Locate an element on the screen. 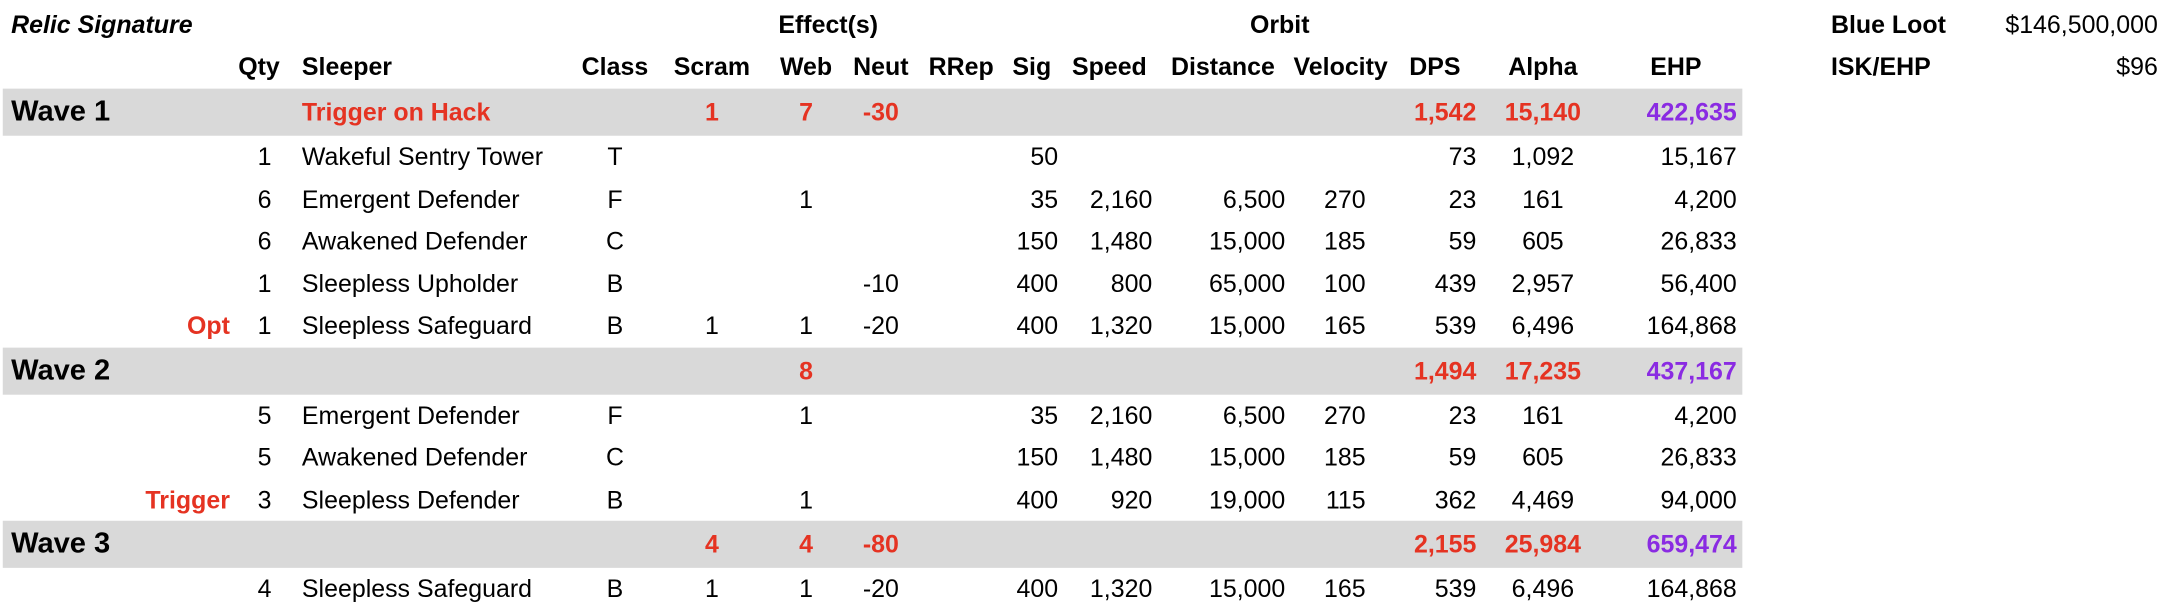  cell-ehp: 15,167 is located at coordinates (1698, 156).